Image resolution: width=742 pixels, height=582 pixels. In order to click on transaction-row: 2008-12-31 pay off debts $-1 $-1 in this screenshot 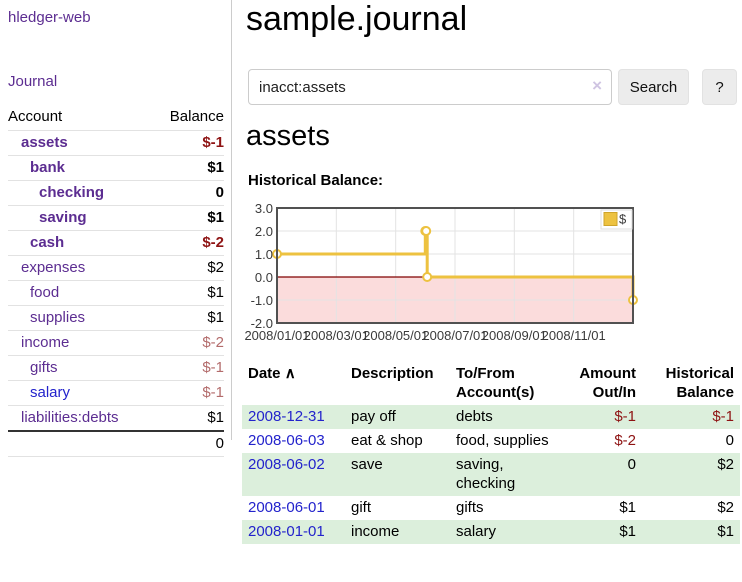, I will do `click(491, 417)`.